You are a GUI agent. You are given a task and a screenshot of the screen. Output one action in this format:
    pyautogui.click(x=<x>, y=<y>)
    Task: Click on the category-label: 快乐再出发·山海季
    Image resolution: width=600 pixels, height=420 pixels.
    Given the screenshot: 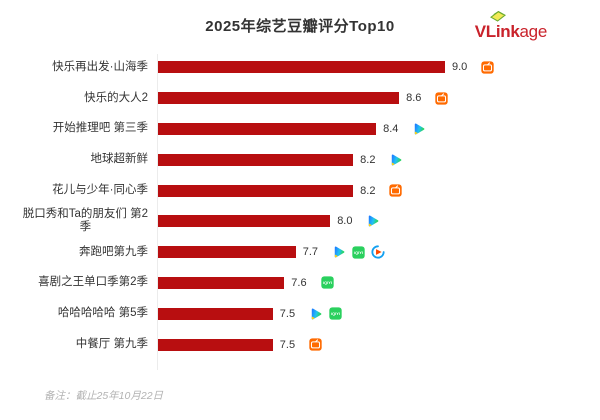 What is the action you would take?
    pyautogui.click(x=100, y=66)
    